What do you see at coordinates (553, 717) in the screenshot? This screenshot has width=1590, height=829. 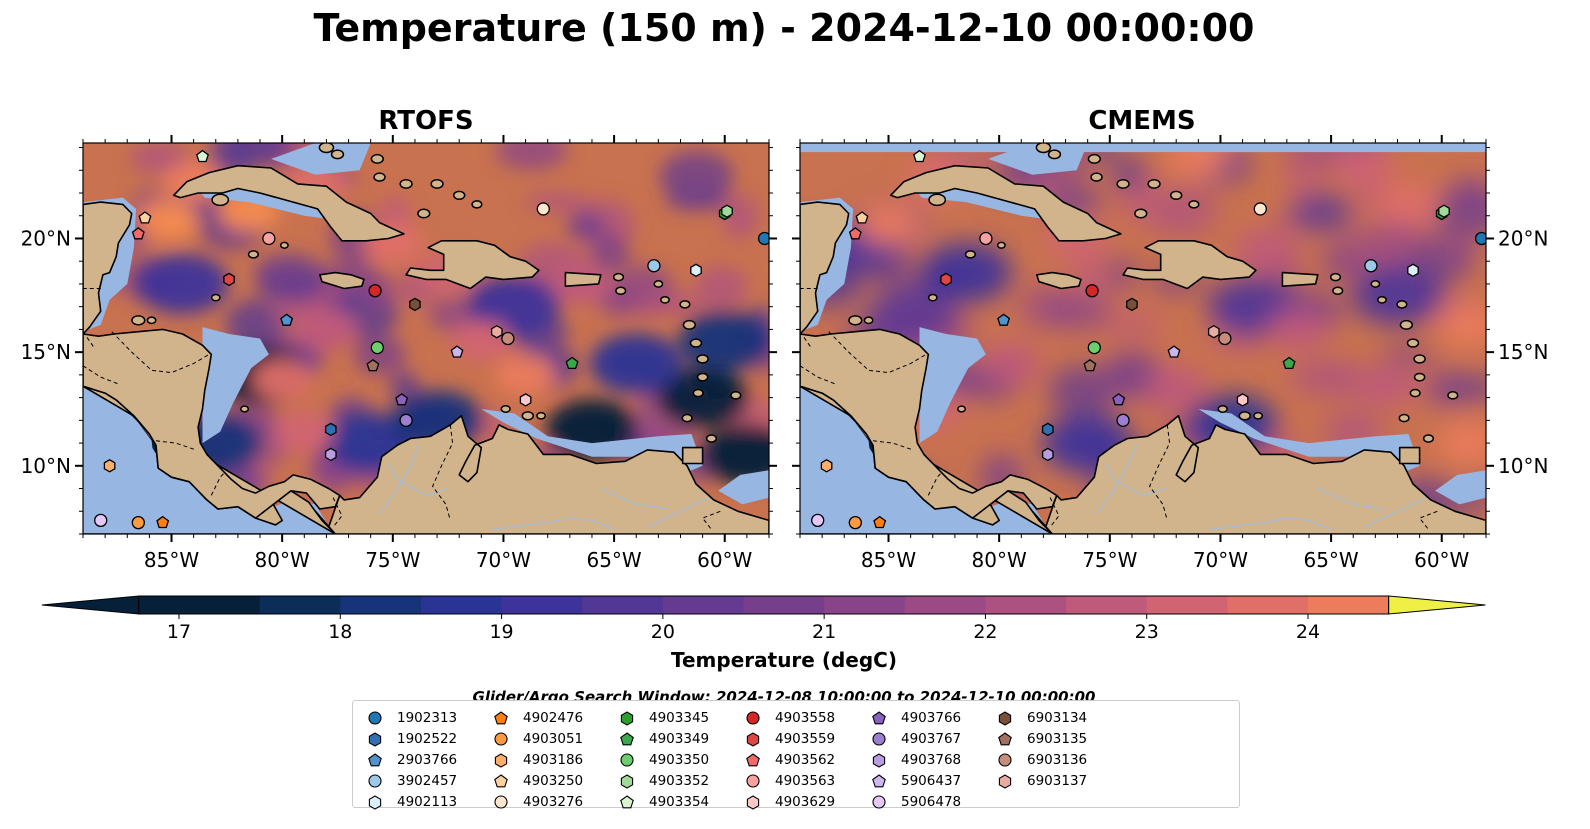 I see `legend-label: 4902476` at bounding box center [553, 717].